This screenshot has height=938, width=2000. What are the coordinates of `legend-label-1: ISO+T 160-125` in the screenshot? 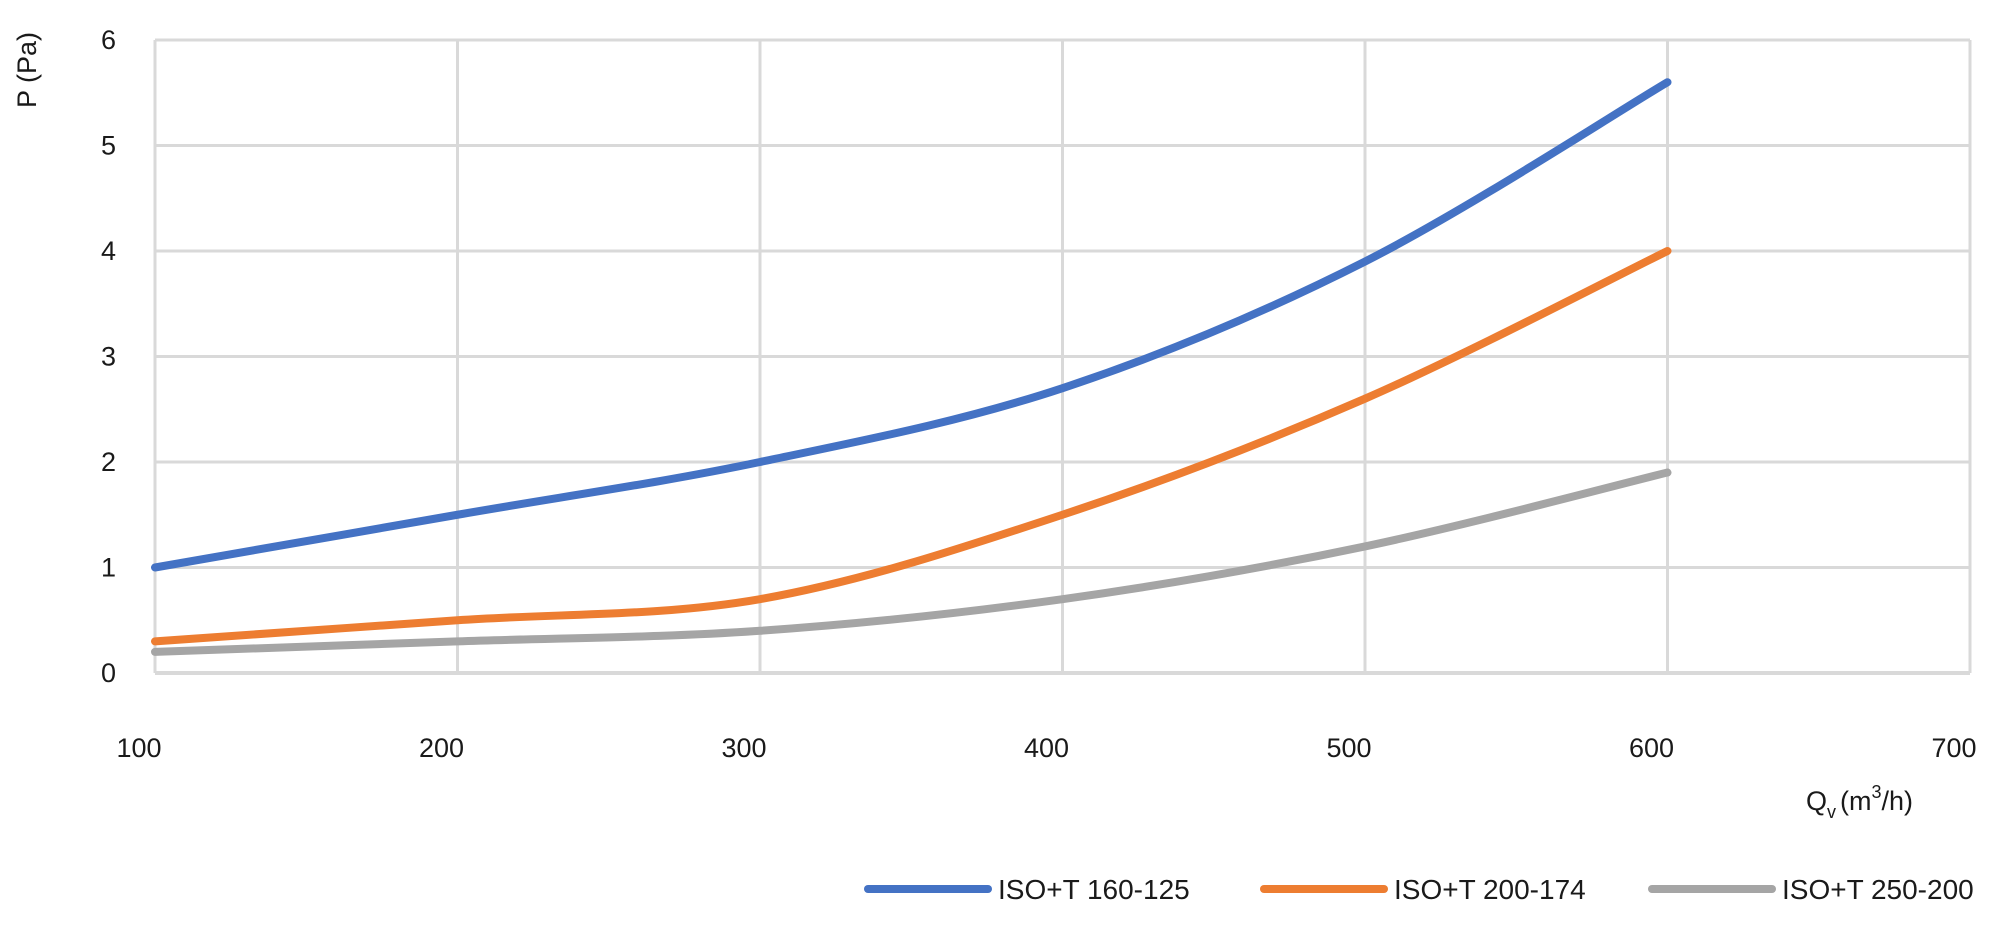 It's located at (1094, 889).